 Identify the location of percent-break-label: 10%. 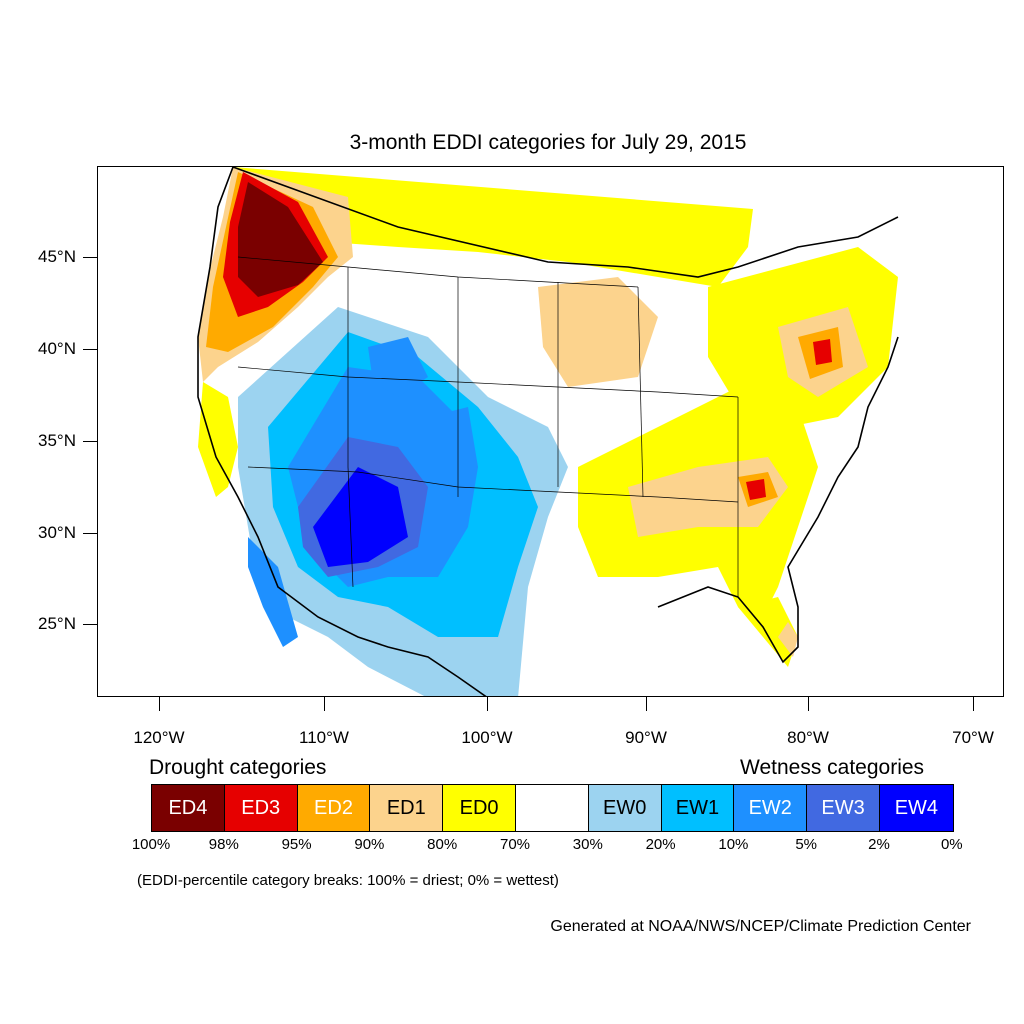
(733, 844).